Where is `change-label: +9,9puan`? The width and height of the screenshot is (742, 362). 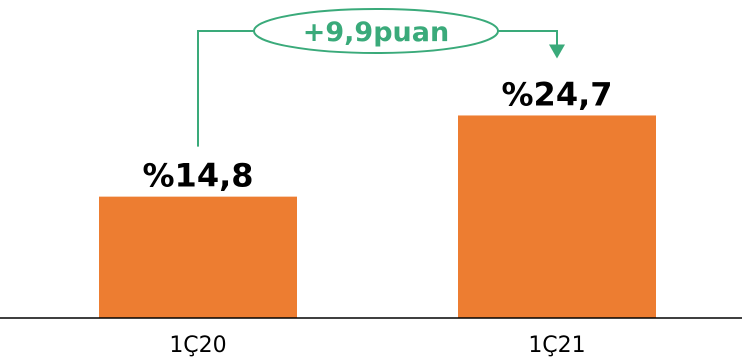 change-label: +9,9puan is located at coordinates (376, 32).